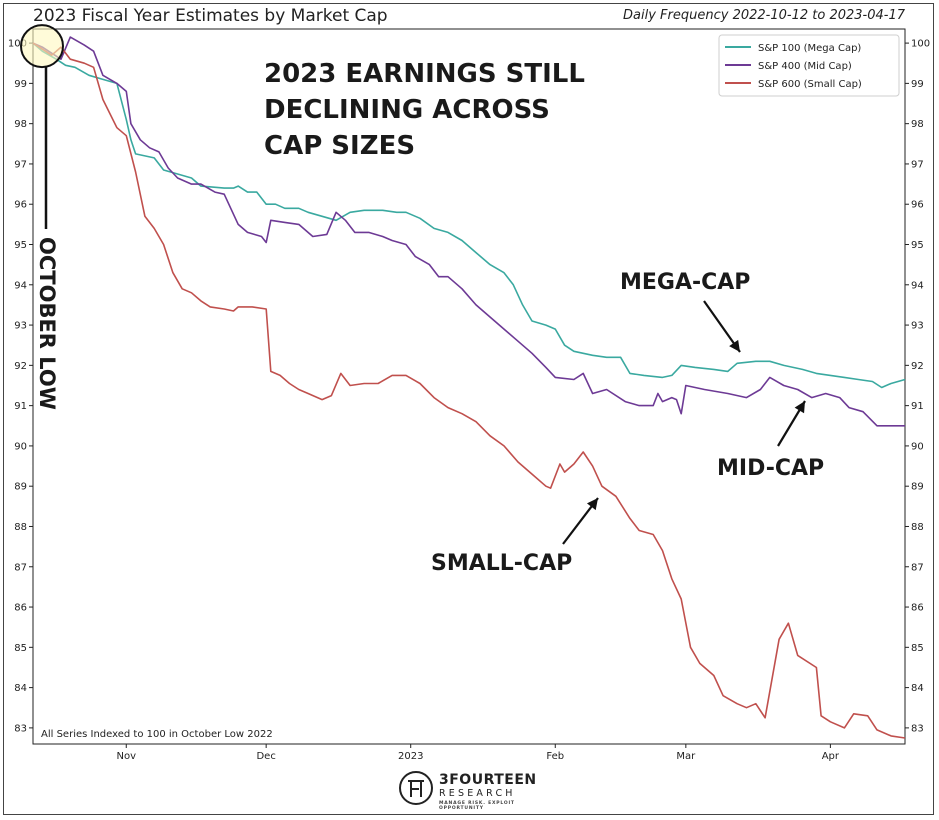  What do you see at coordinates (20, 245) in the screenshot?
I see `y-tick-label-left: 95` at bounding box center [20, 245].